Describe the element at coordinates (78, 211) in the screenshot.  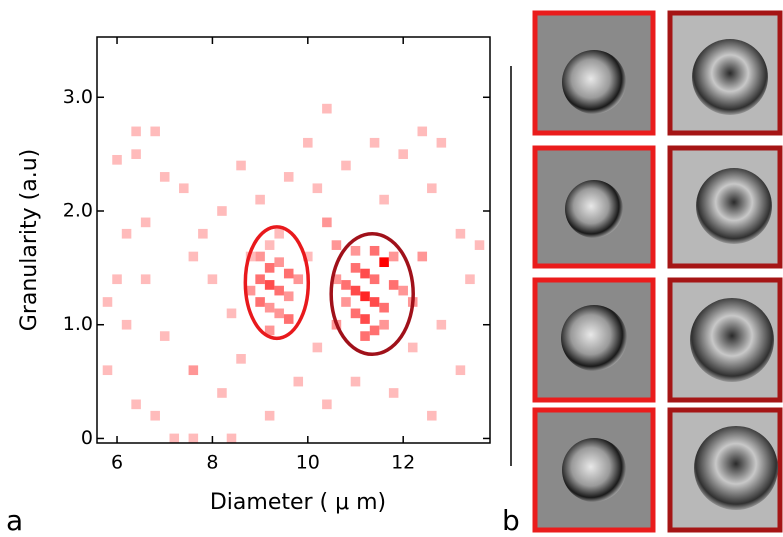
I see `y-tick-label: 2.0` at that location.